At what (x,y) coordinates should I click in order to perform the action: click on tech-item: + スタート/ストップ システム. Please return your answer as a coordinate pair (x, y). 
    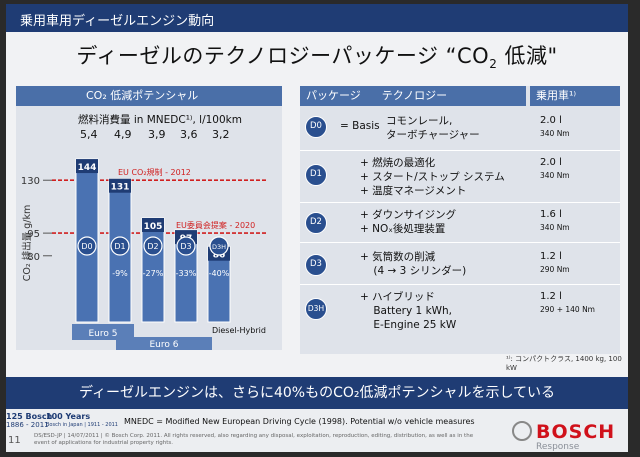
    Looking at the image, I should click on (432, 177).